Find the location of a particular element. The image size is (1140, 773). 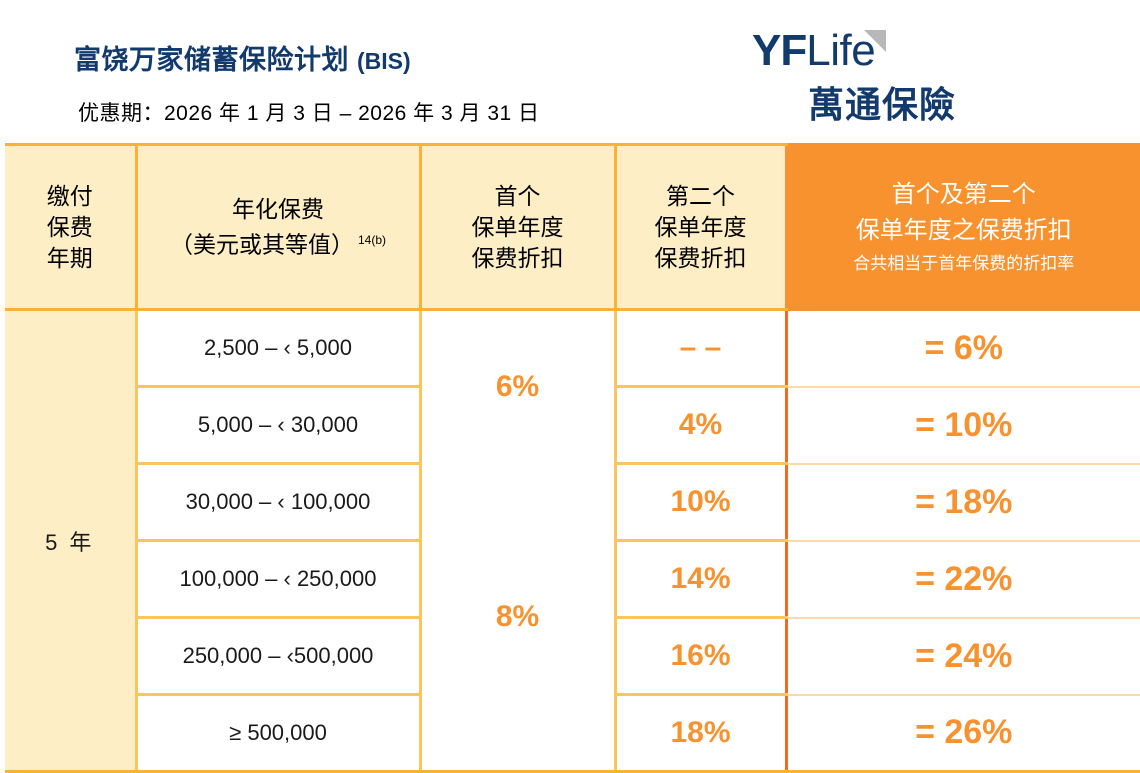

col-header-payment-term-line1: 缴付 is located at coordinates (70, 196).